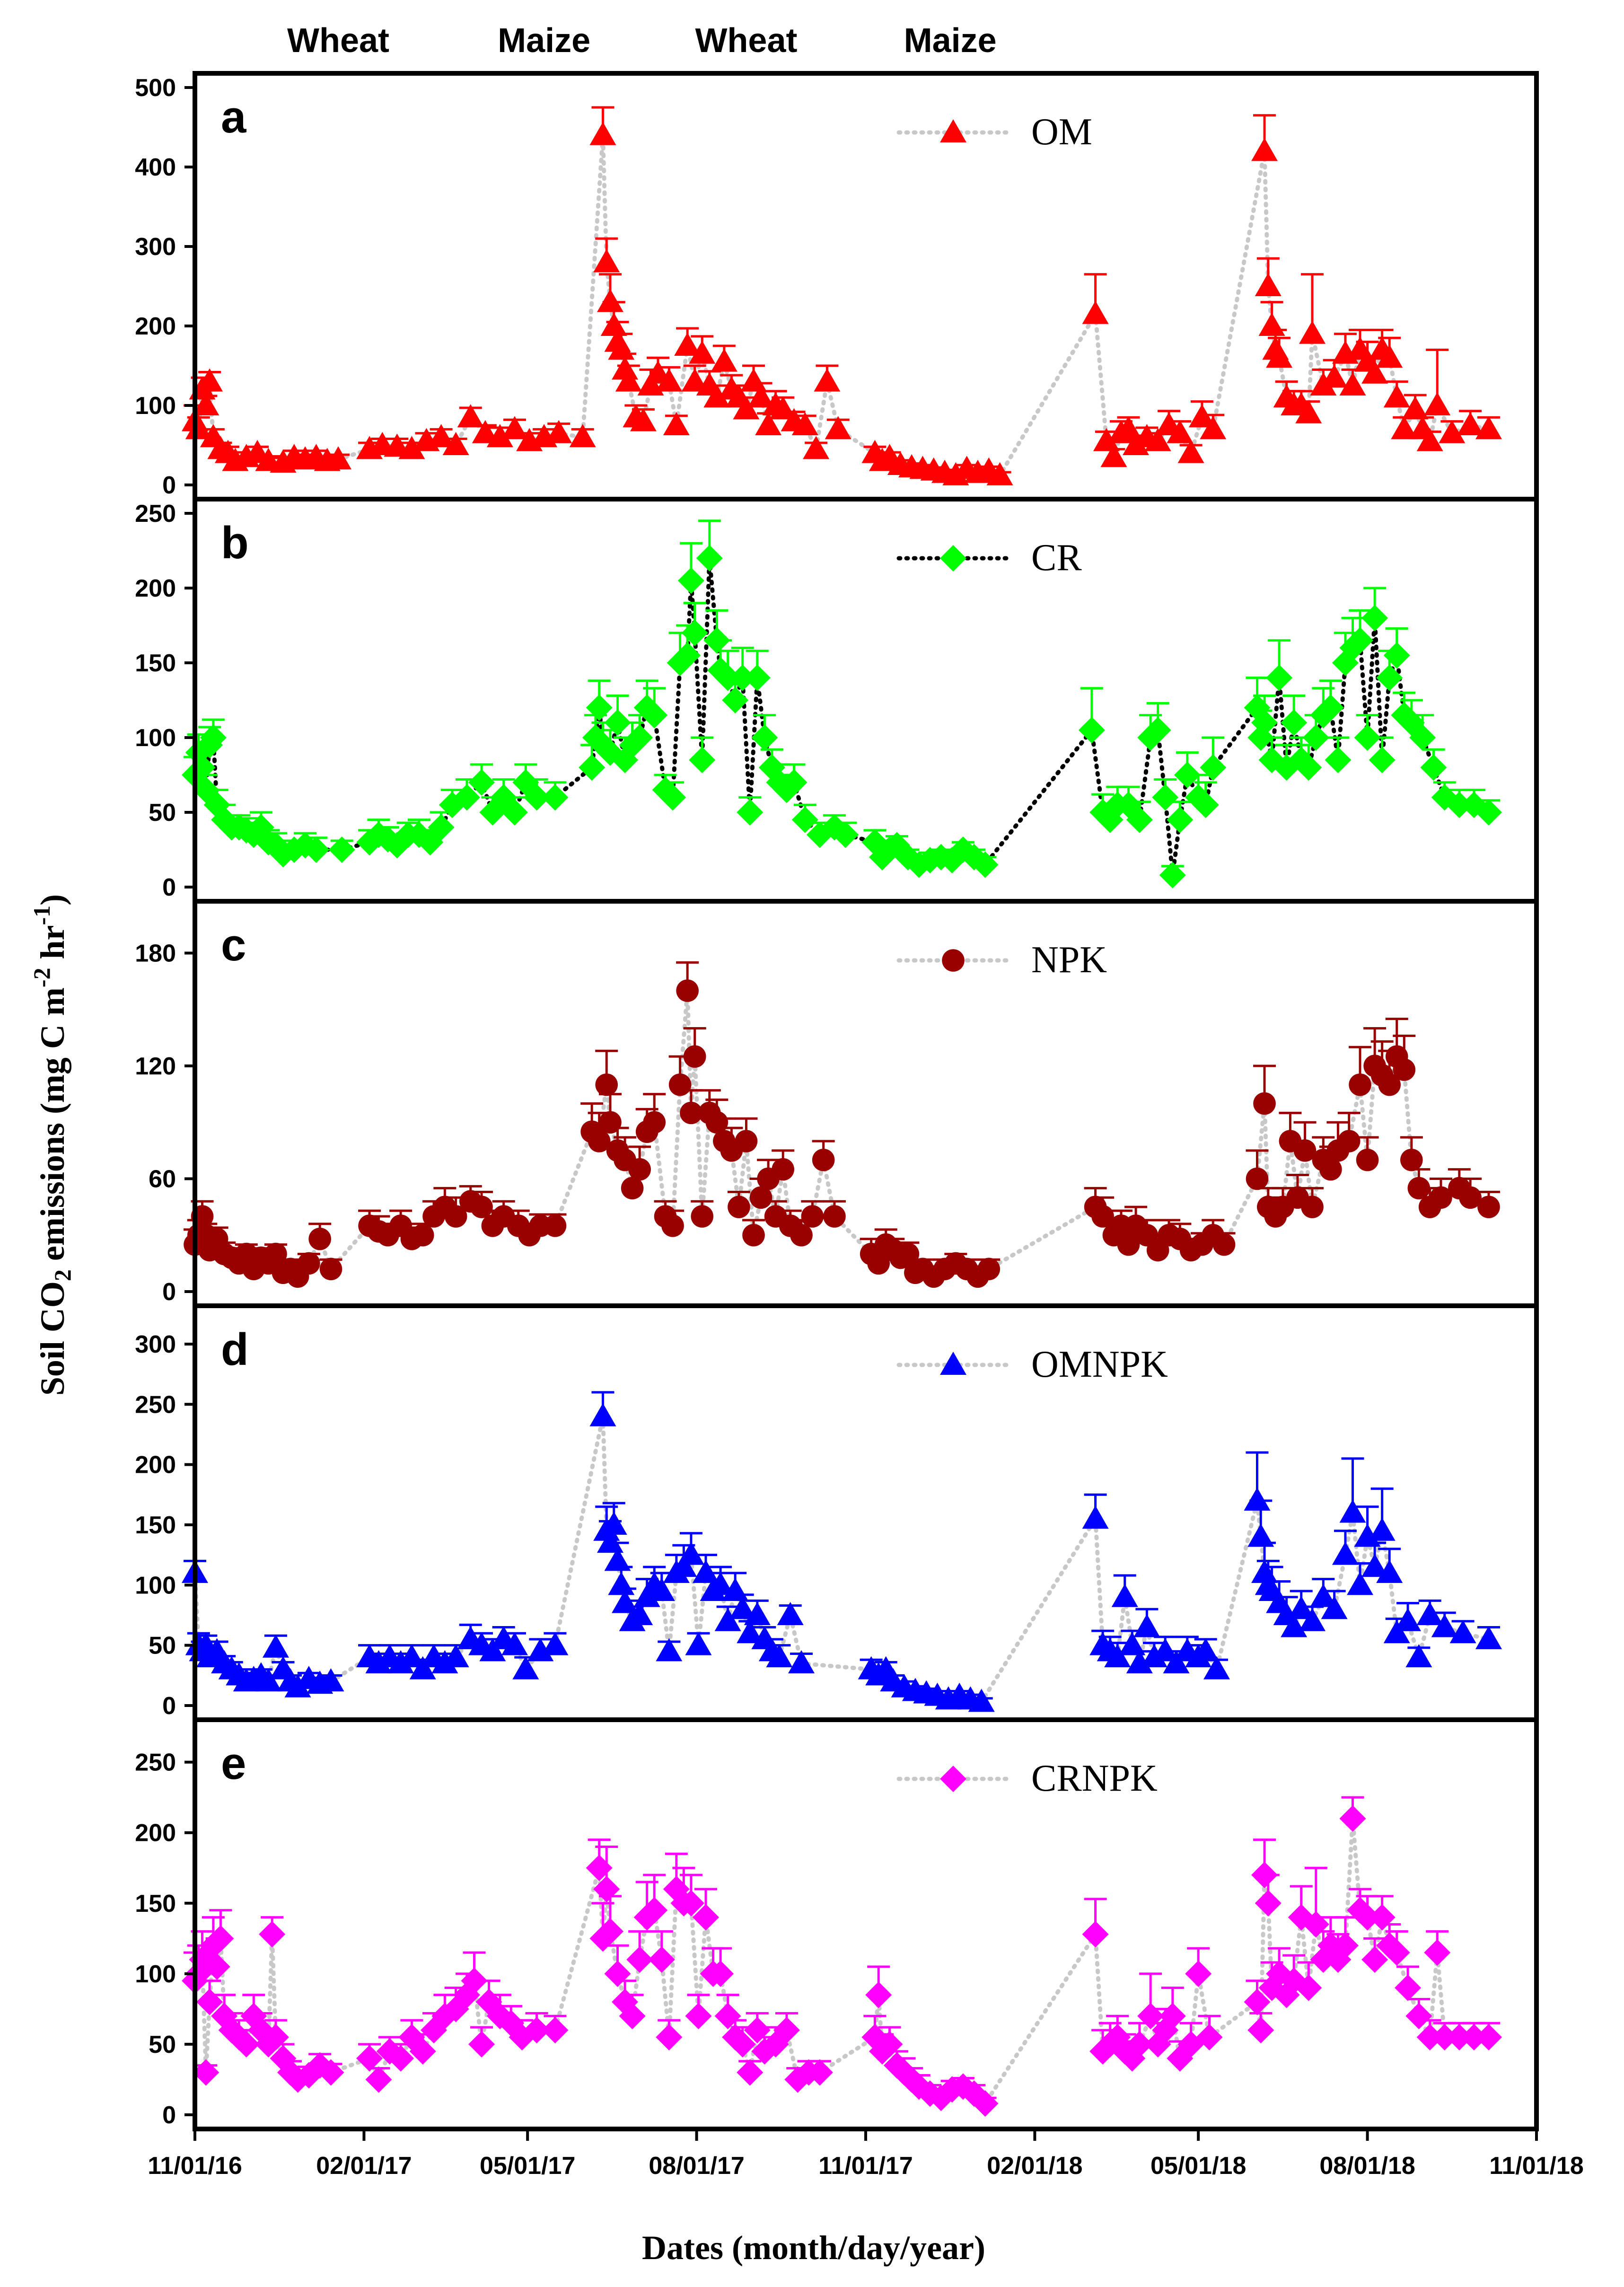  Describe the element at coordinates (1099, 1364) in the screenshot. I see `legend-label-OMNPK: OMNPK` at that location.